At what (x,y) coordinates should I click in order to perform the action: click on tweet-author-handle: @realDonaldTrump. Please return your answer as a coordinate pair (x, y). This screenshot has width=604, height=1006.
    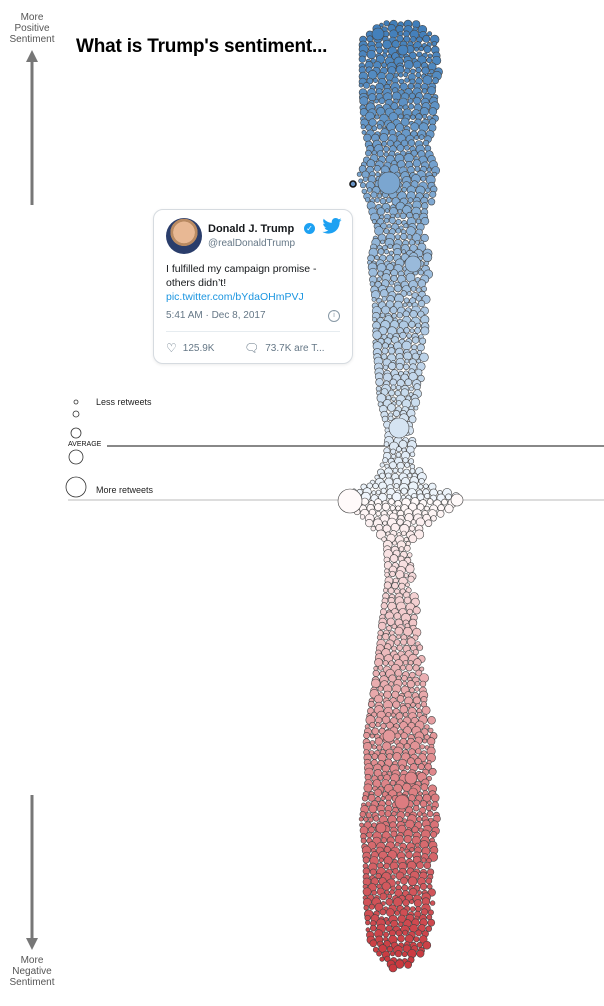
    Looking at the image, I should click on (252, 243).